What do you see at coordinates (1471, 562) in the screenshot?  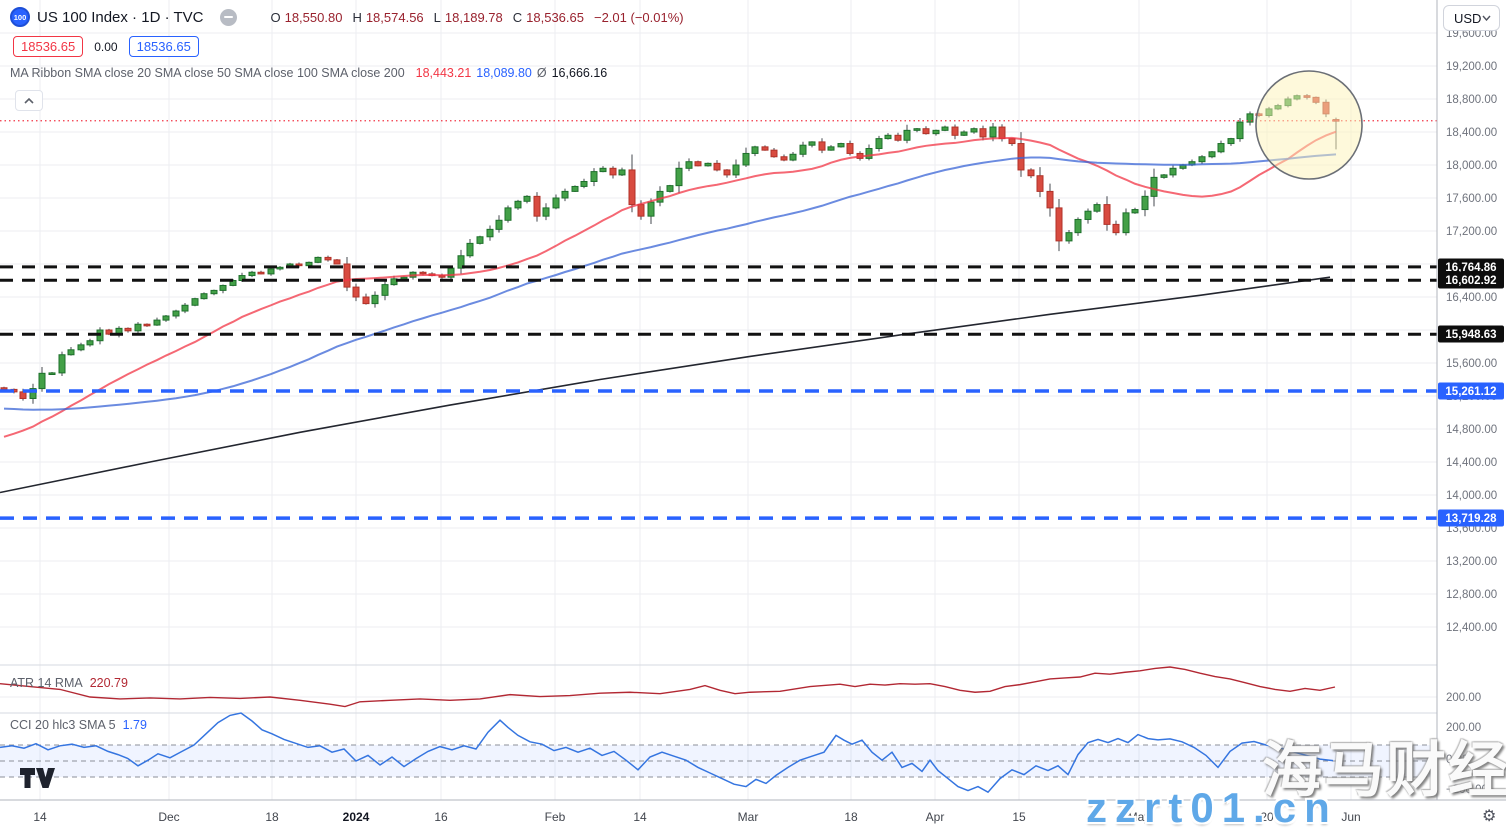 I see `price-tick-label: 13,200.00` at bounding box center [1471, 562].